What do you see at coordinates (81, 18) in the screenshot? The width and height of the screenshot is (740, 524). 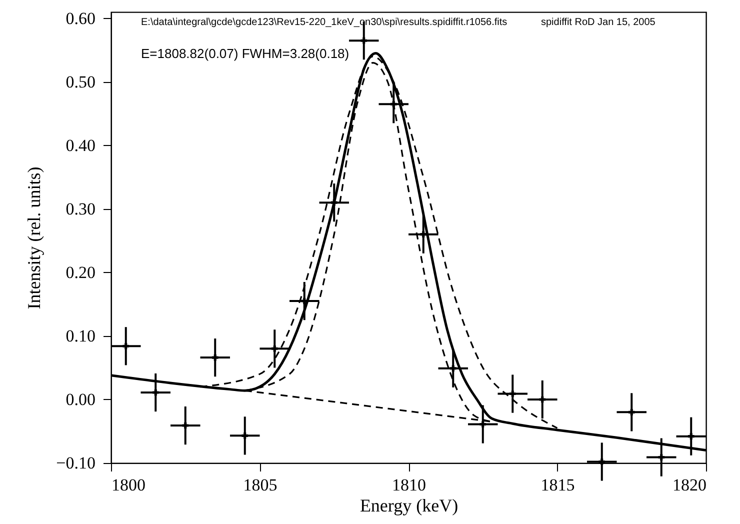 I see `y-tick-label: 0.60` at bounding box center [81, 18].